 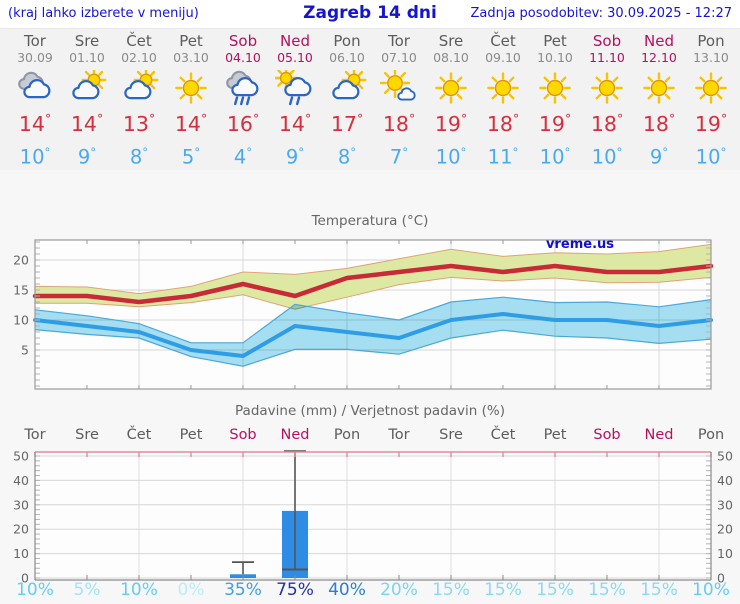 What do you see at coordinates (725, 480) in the screenshot?
I see `svg-text: 40` at bounding box center [725, 480].